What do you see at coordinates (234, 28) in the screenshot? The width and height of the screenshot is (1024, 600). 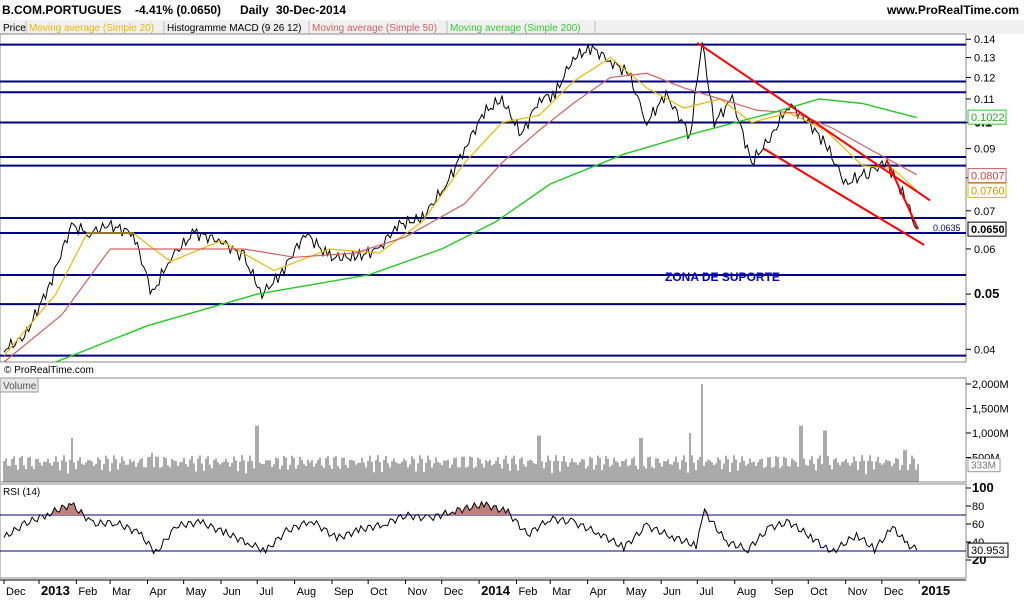 I see `legend-item: Histogramme MACD (9 26 12)` at bounding box center [234, 28].